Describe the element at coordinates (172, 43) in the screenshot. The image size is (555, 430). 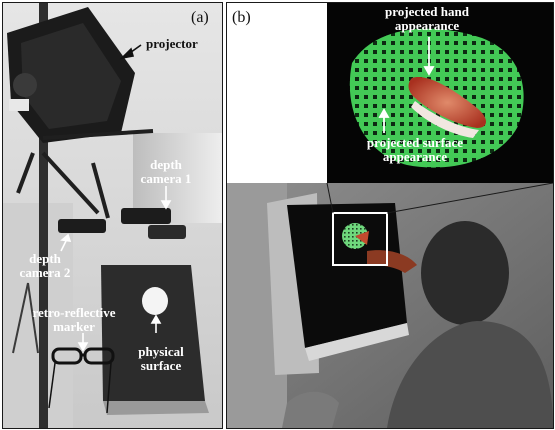
I see `label-projector: projector` at that location.